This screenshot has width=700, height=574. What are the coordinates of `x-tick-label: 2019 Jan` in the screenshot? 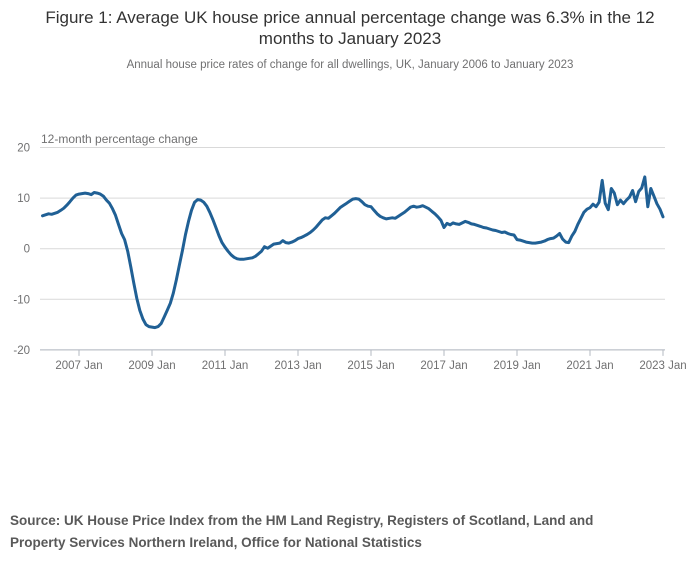 It's located at (516, 366).